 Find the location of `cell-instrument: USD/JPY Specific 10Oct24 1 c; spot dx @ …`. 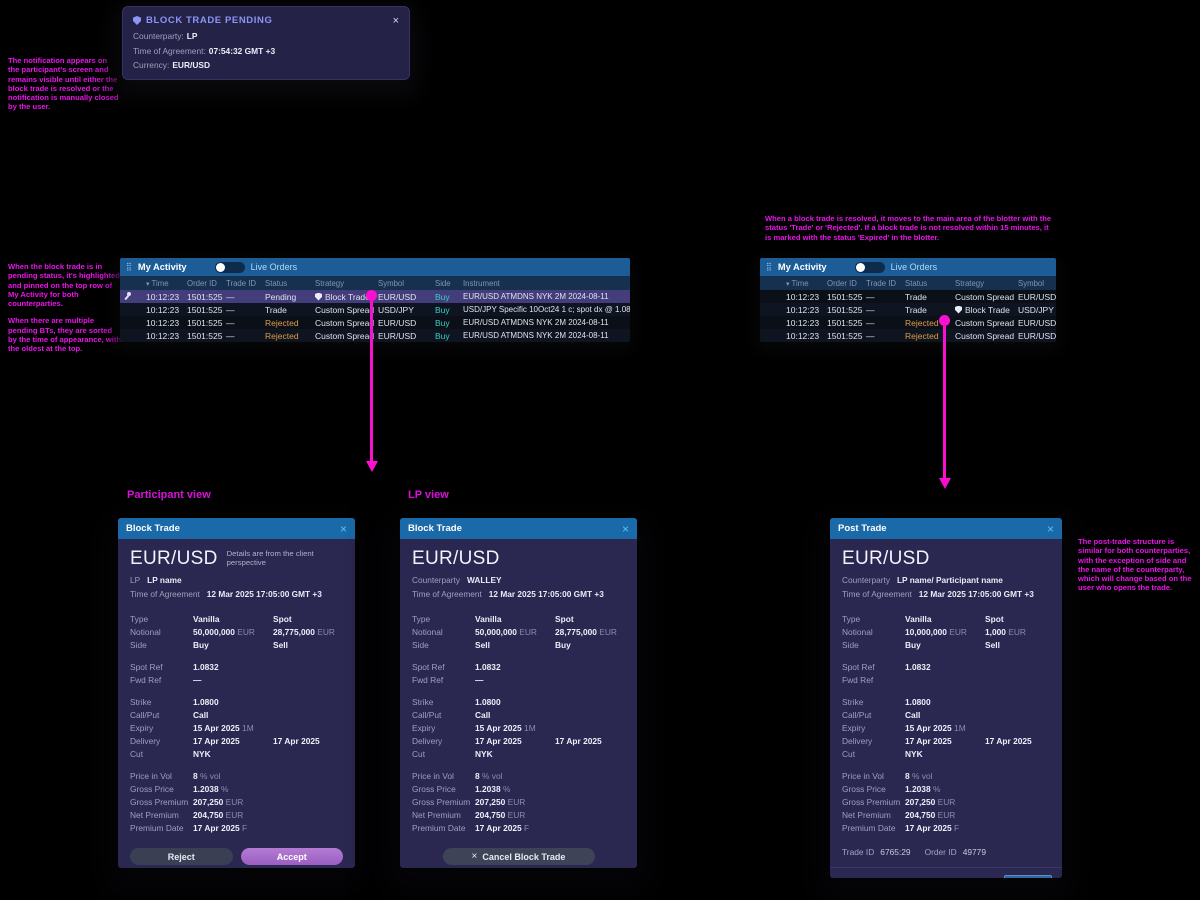

cell-instrument: USD/JPY Specific 10Oct24 1 c; spot dx @ … is located at coordinates (546, 309).